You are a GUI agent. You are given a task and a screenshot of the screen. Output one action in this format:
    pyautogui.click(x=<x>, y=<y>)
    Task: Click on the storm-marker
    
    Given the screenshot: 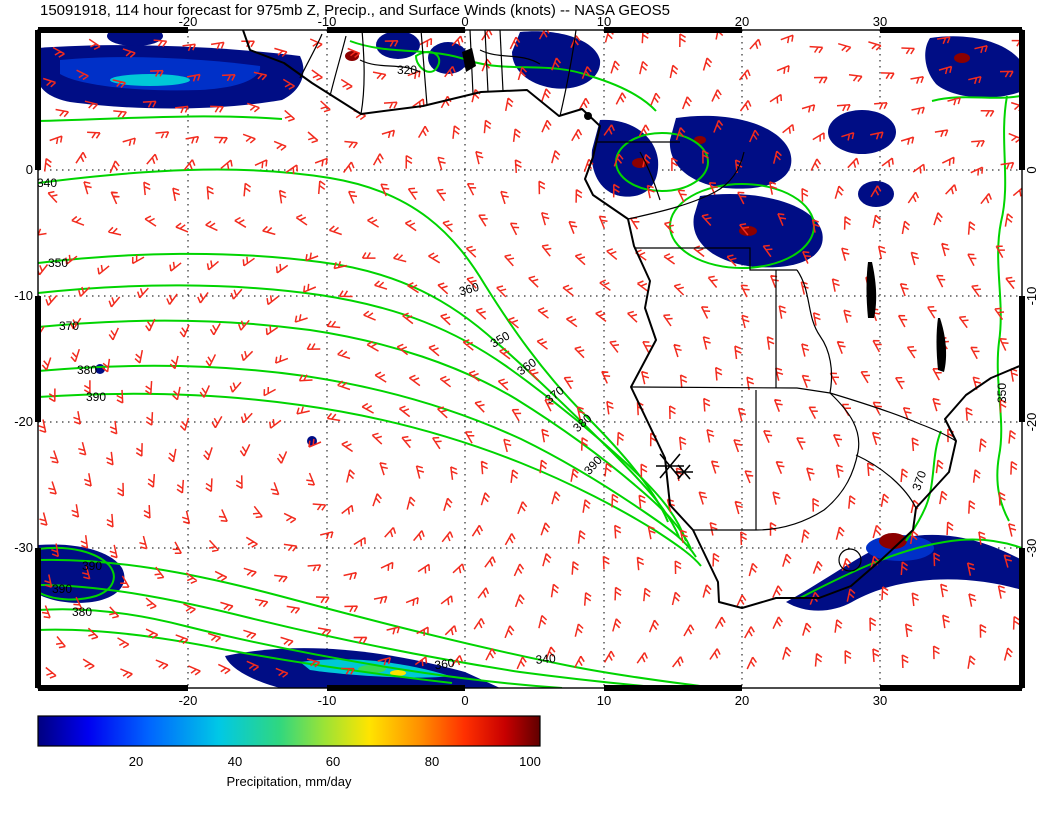 What is the action you would take?
    pyautogui.click(x=674, y=466)
    